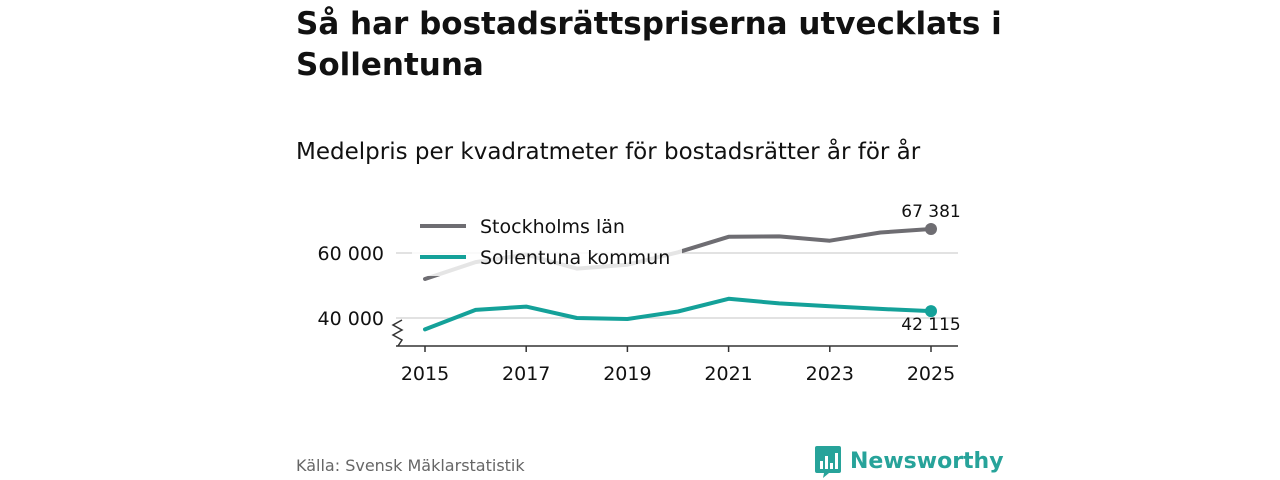 The width and height of the screenshot is (1280, 480). What do you see at coordinates (575, 258) in the screenshot?
I see `legend-label-sollentuna-kommun: Sollentuna kommun` at bounding box center [575, 258].